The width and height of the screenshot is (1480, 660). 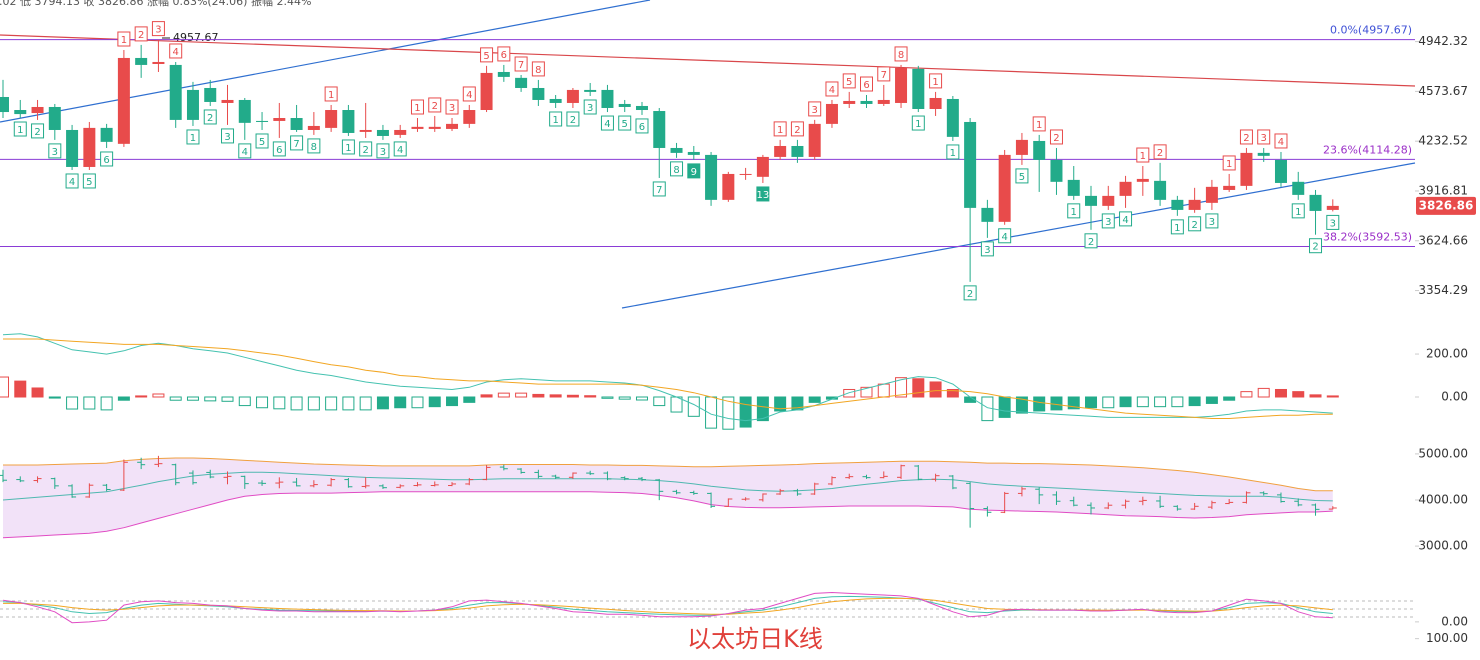 What do you see at coordinates (1443, 141) in the screenshot?
I see `y-tick-label: 4232.52` at bounding box center [1443, 141].